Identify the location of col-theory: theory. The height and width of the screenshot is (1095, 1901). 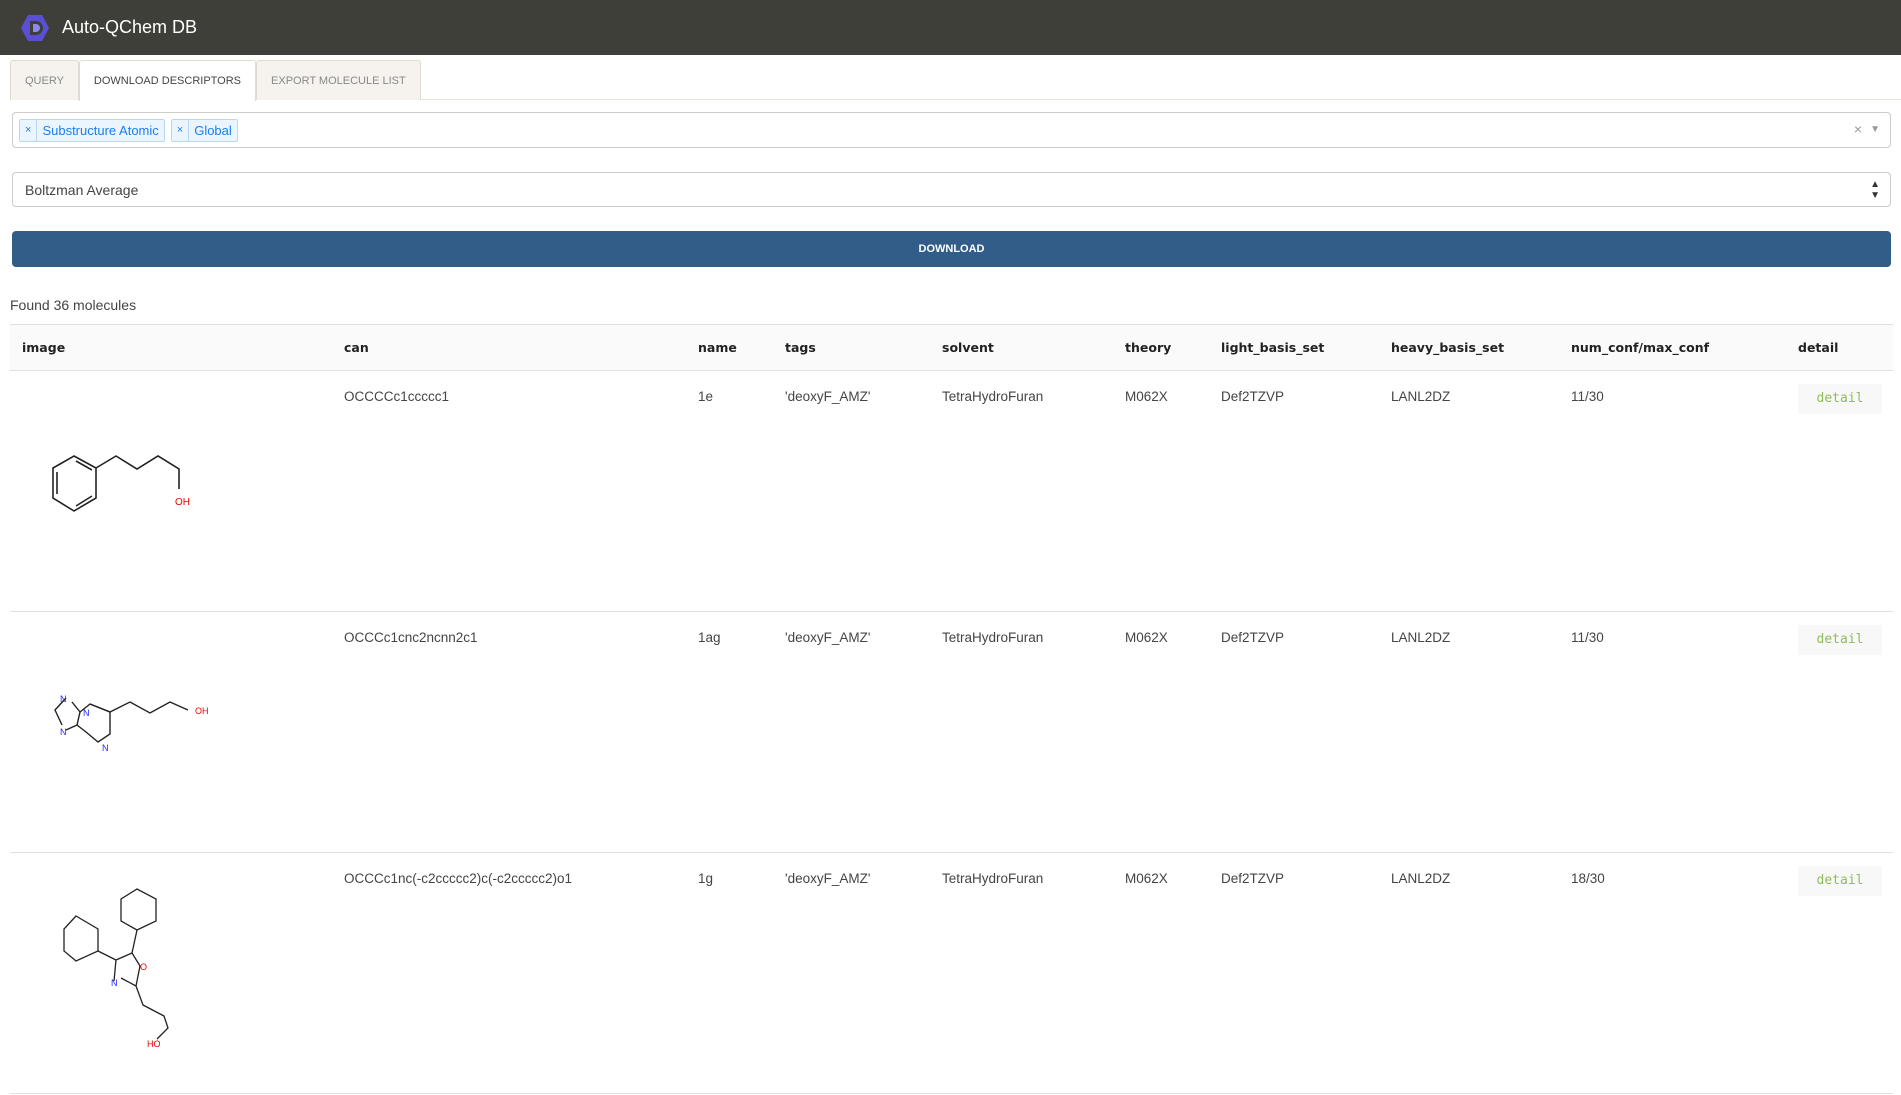
(1161, 347).